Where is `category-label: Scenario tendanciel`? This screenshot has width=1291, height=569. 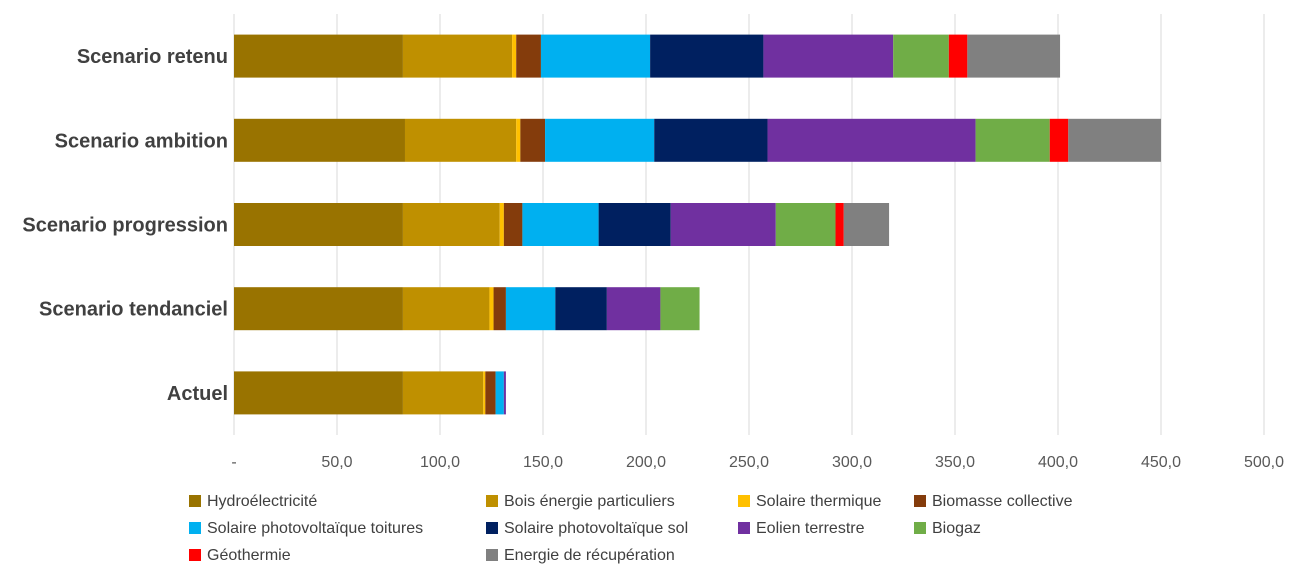 category-label: Scenario tendanciel is located at coordinates (133, 310).